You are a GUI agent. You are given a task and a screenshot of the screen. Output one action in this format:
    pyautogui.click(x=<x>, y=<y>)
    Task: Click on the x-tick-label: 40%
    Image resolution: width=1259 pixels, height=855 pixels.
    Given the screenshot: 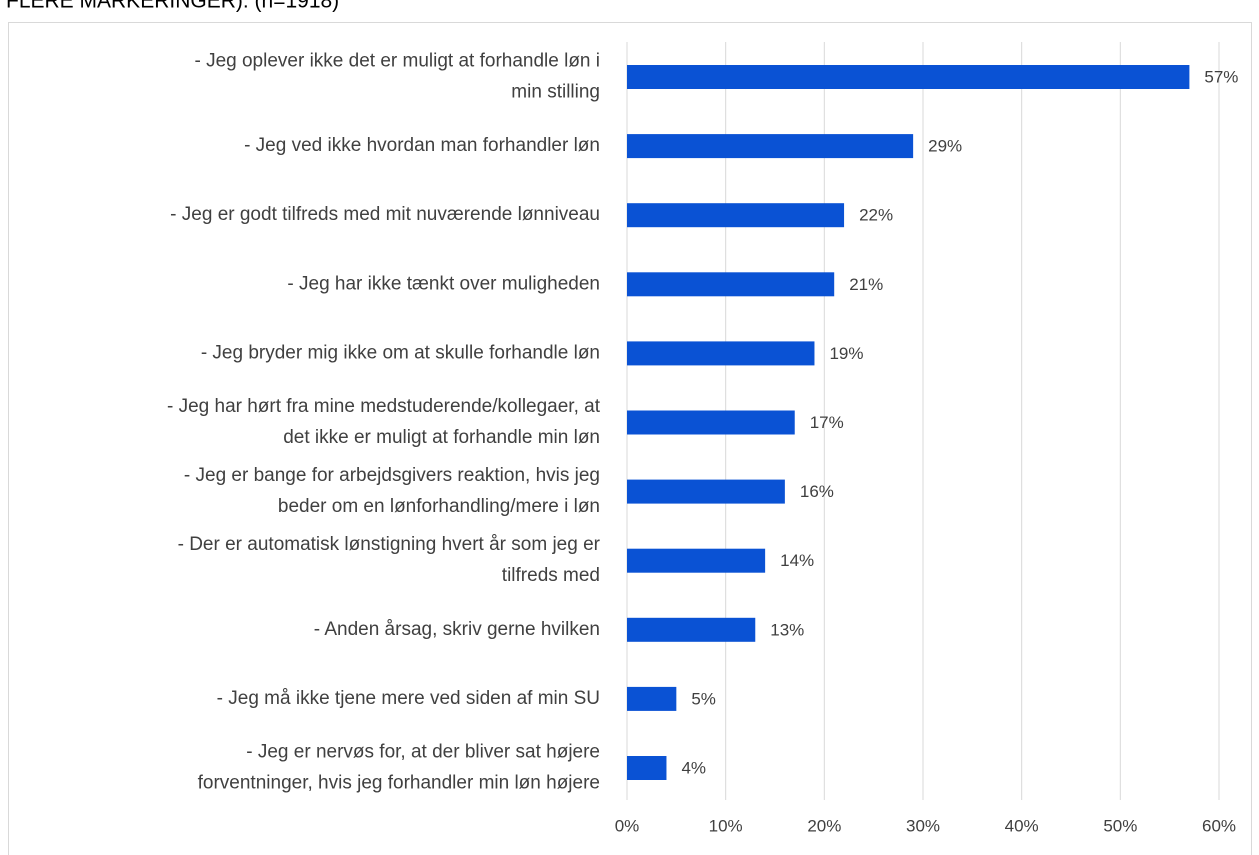 What is the action you would take?
    pyautogui.click(x=1022, y=825)
    